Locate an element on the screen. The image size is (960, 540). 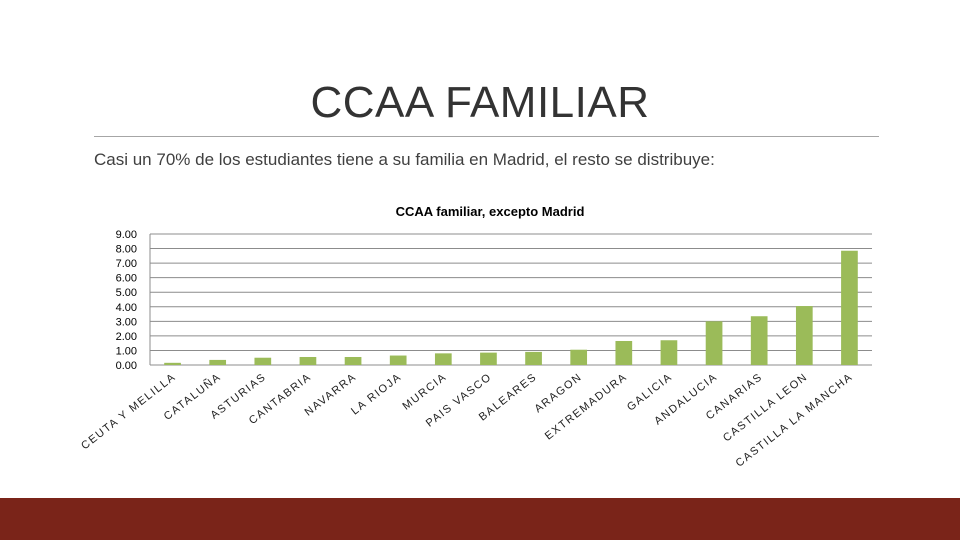
y-tick-label: 2.00 is located at coordinates (126, 337).